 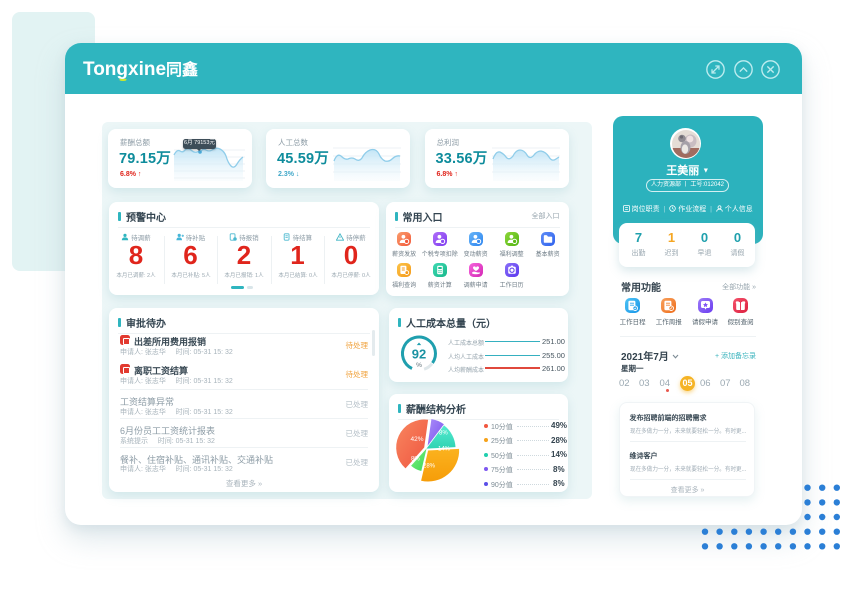 What do you see at coordinates (429, 467) in the screenshot?
I see `svg-text: 28%` at bounding box center [429, 467].